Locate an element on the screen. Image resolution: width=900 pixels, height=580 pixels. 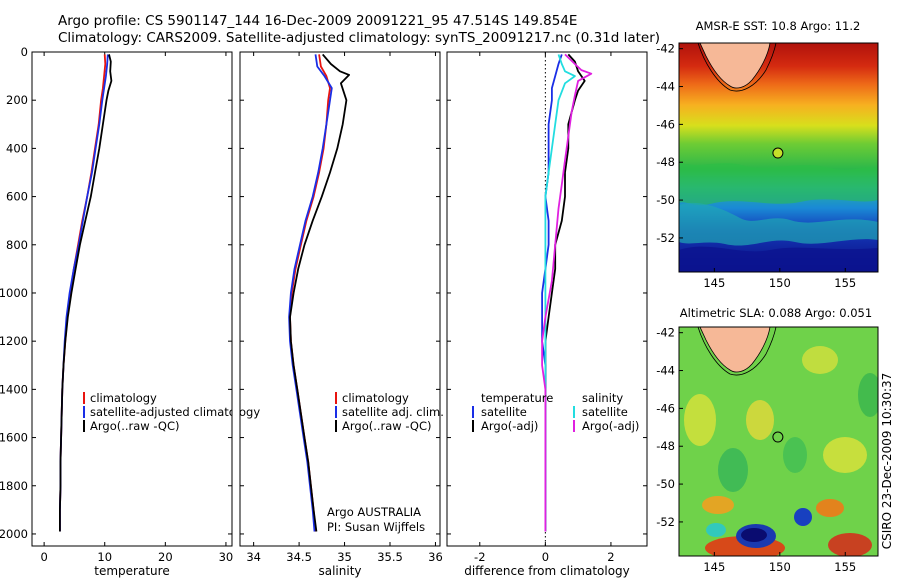
legend-header-temperature: temperature is located at coordinates (517, 398).